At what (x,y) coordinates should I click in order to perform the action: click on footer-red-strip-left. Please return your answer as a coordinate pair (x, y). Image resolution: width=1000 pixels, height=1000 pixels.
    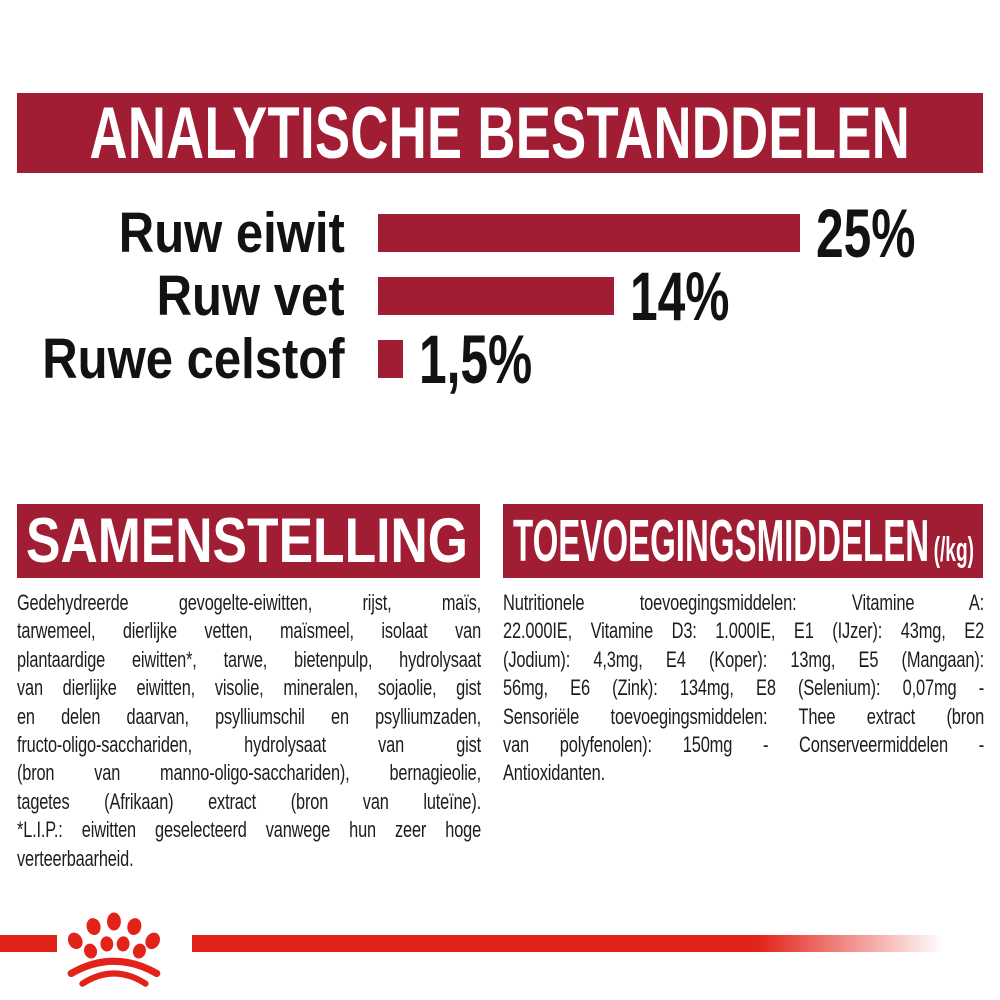
    Looking at the image, I should click on (28, 943).